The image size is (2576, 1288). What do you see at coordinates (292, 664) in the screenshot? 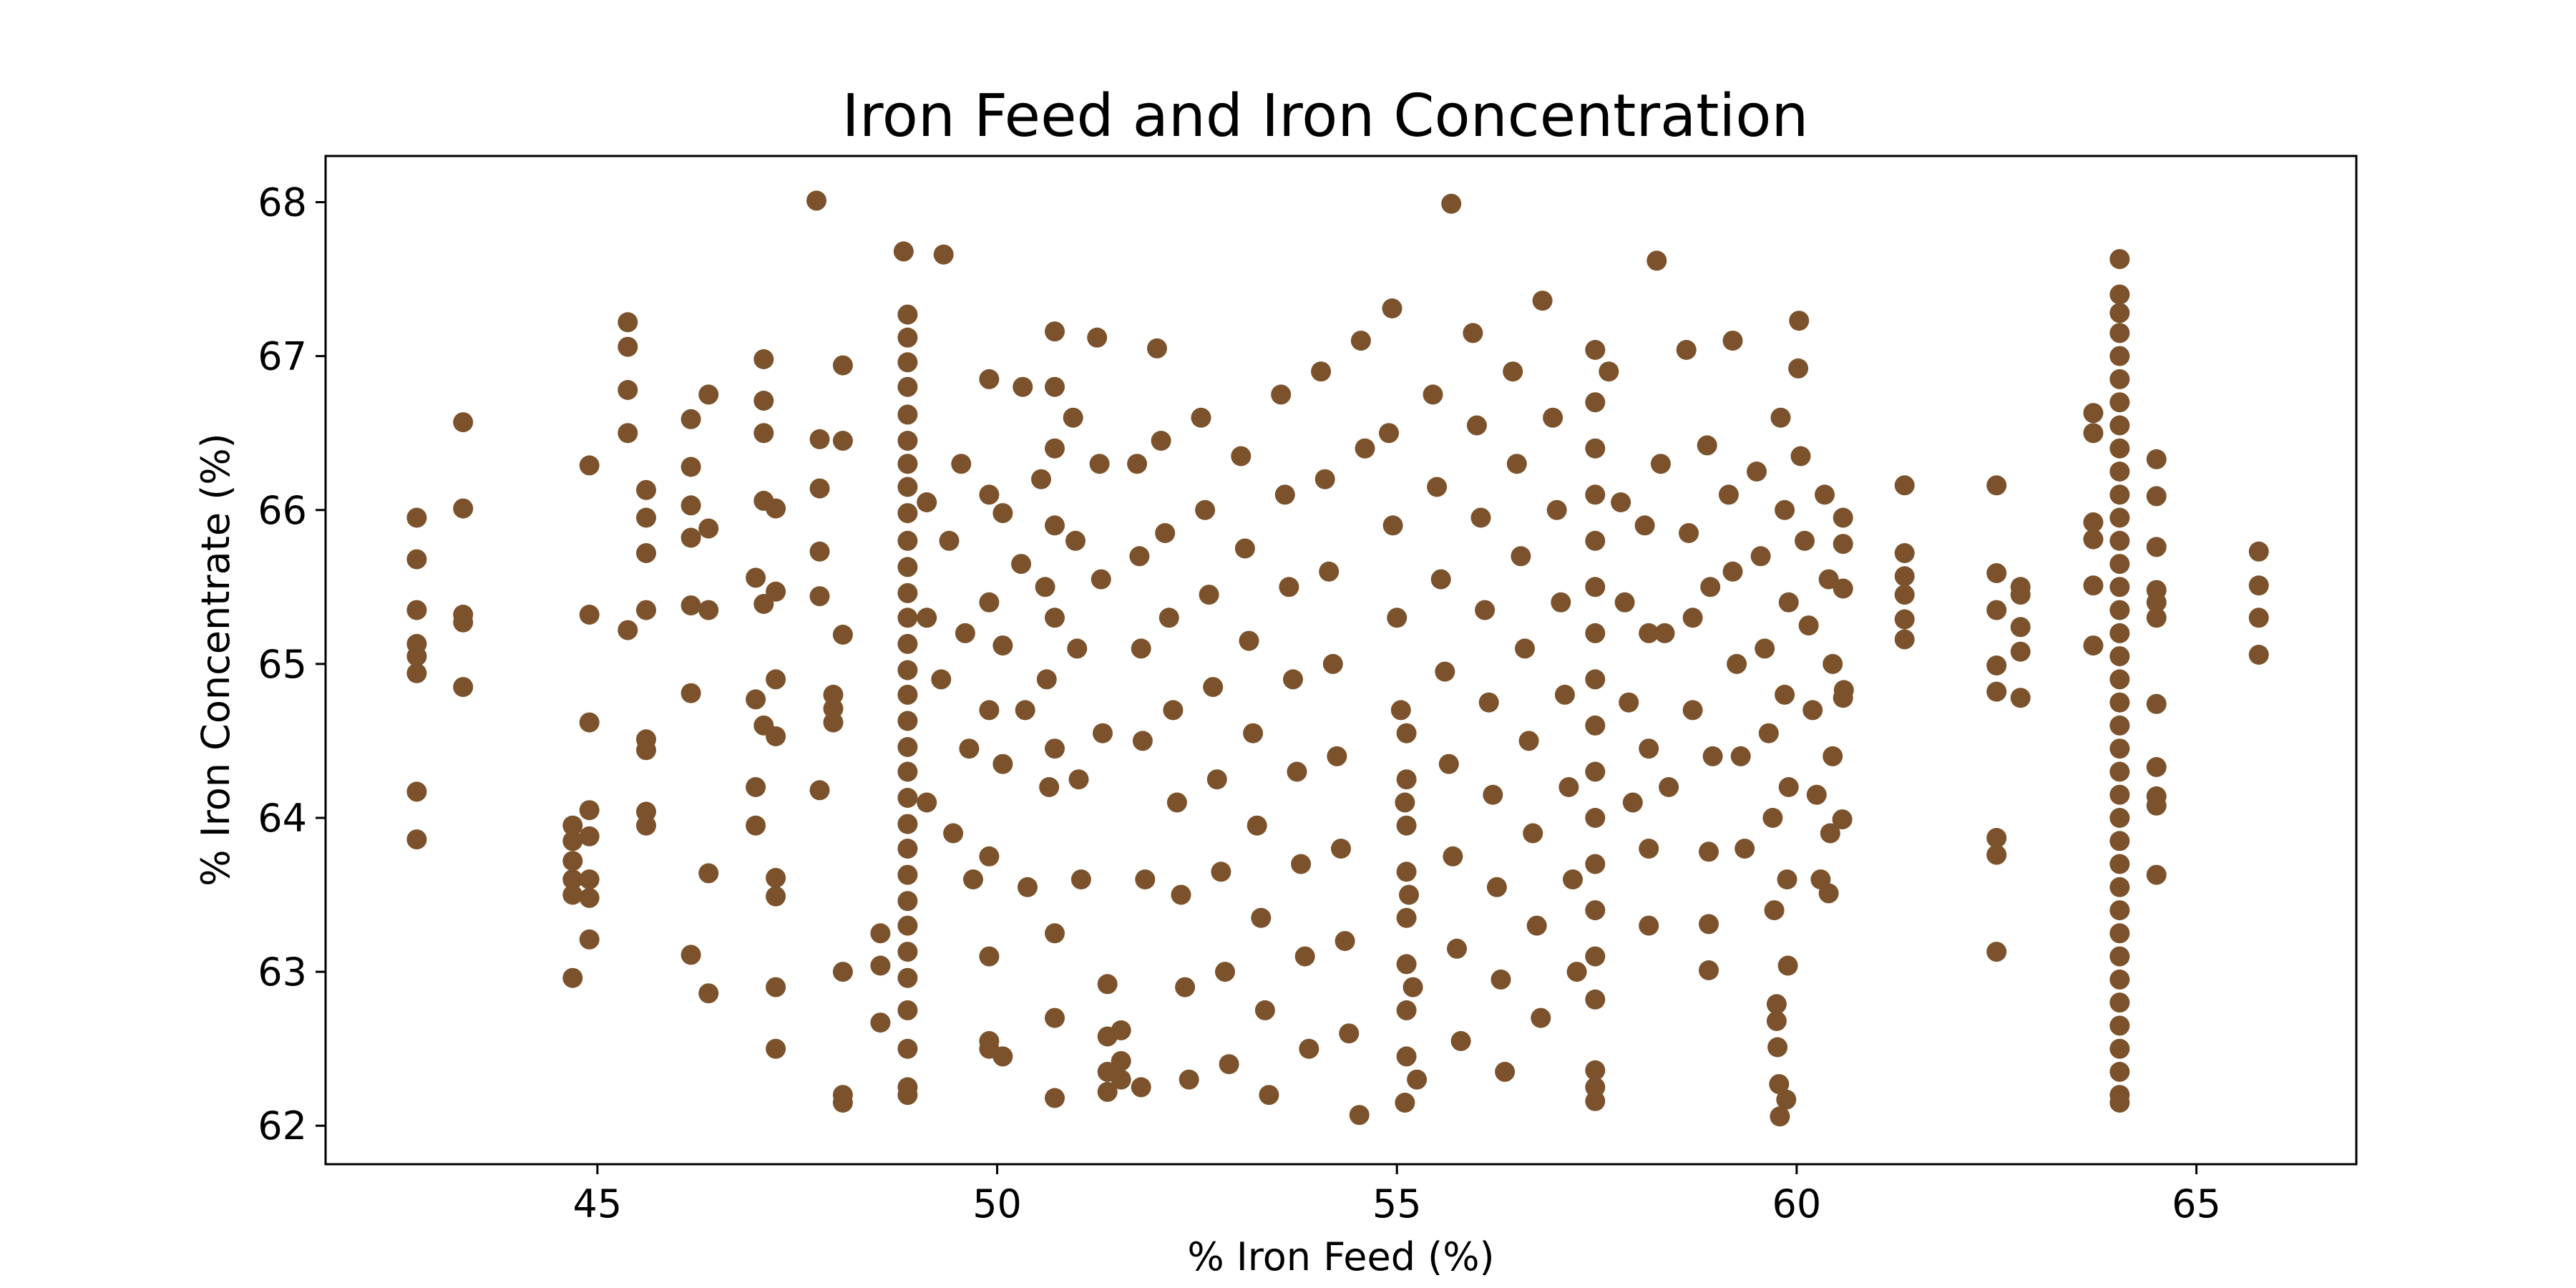
I see `y-axis: 62 63 64 65 66 67 68` at bounding box center [292, 664].